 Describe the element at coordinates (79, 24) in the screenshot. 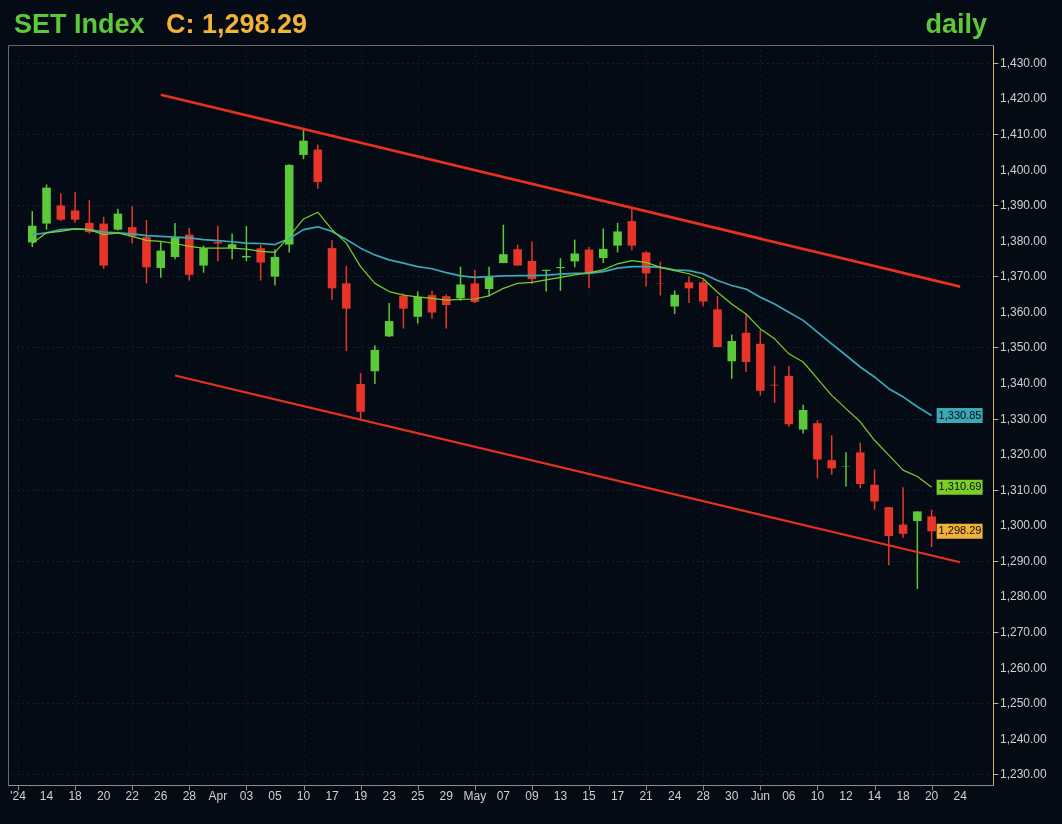

I see `chart-title: SET Index` at that location.